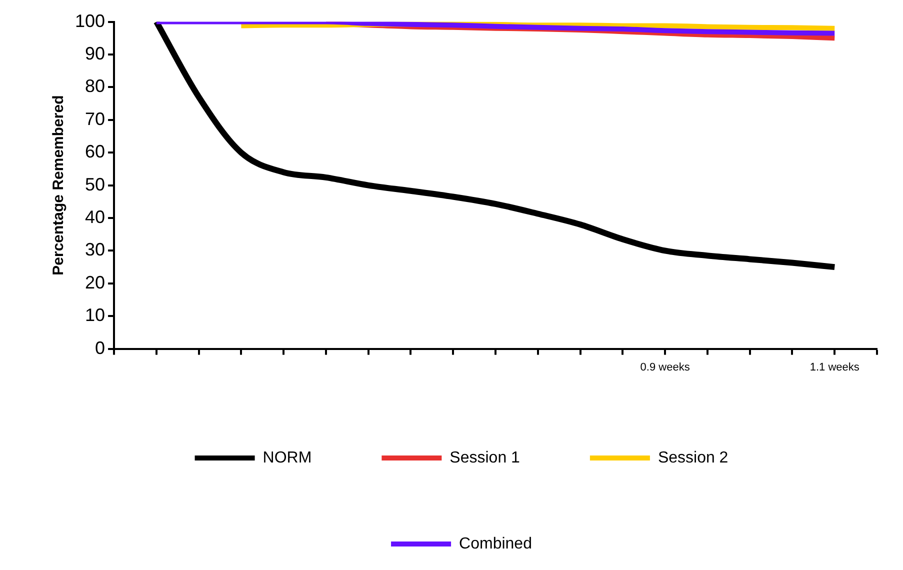 The height and width of the screenshot is (570, 903). Describe the element at coordinates (95, 282) in the screenshot. I see `y-tick-label: 20` at that location.